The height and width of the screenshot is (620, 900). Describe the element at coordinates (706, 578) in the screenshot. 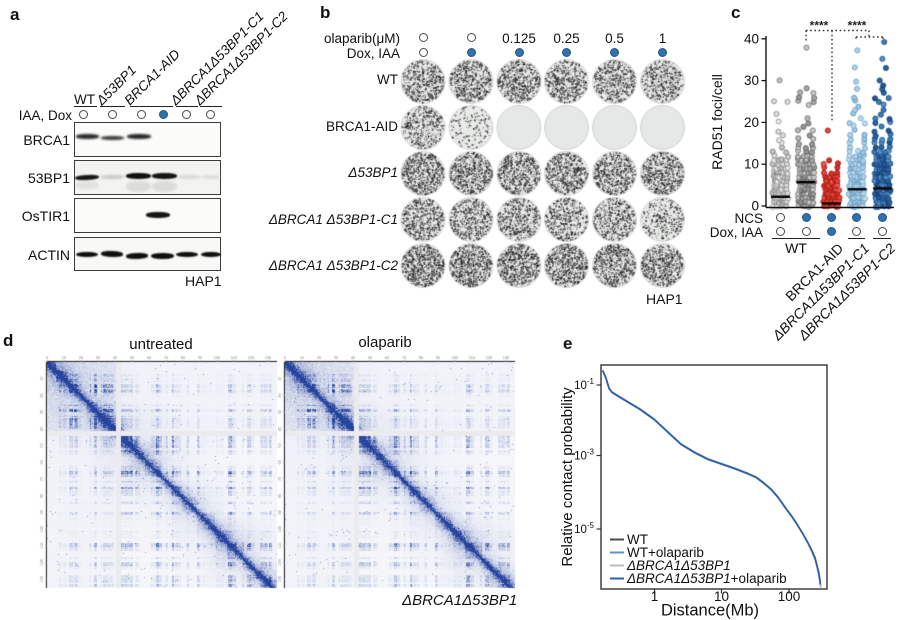

I see `svg-text: ΔBRCA1Δ53BP1+olaparib` at that location.